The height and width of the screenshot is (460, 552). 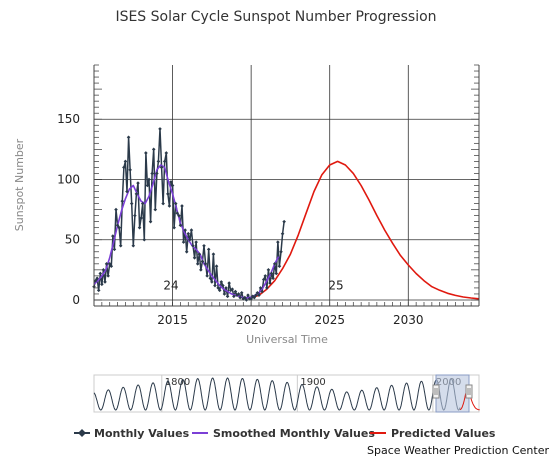 I want to click on predicted-values-line, so click(x=365, y=230).